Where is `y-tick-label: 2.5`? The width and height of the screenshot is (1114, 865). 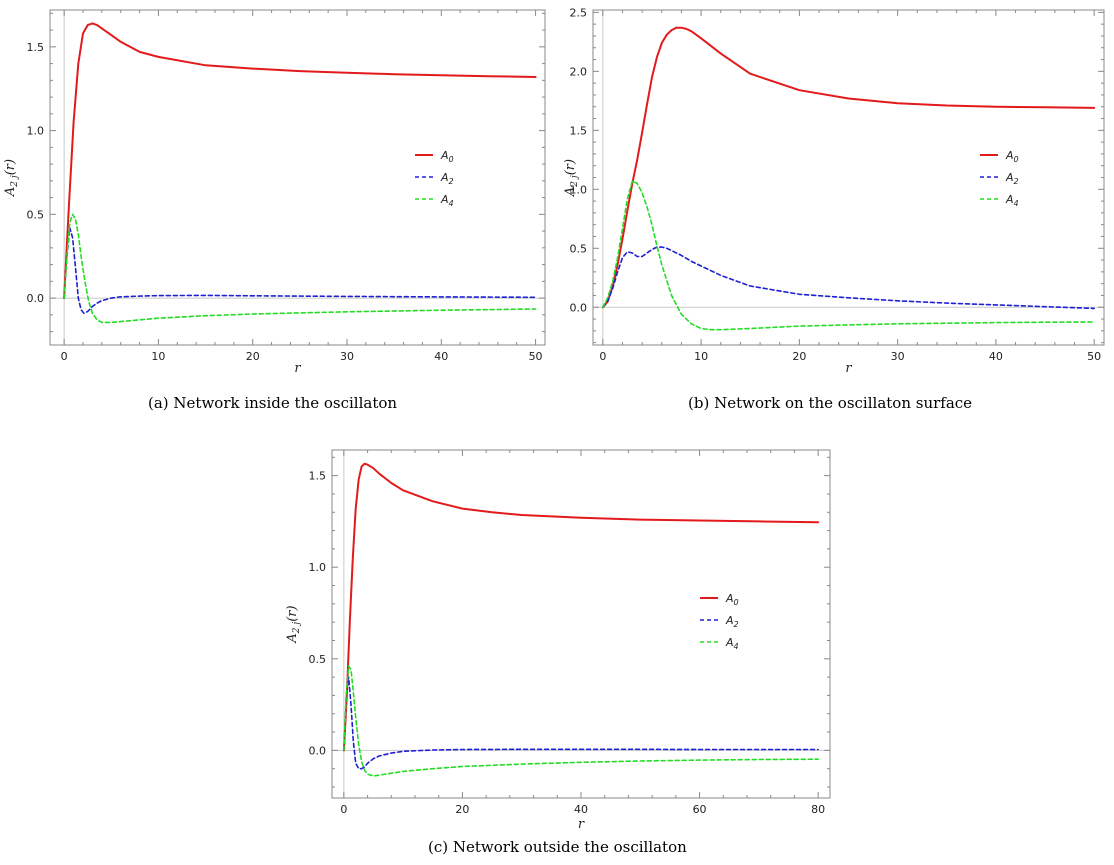
y-tick-label: 2.5 is located at coordinates (579, 12).